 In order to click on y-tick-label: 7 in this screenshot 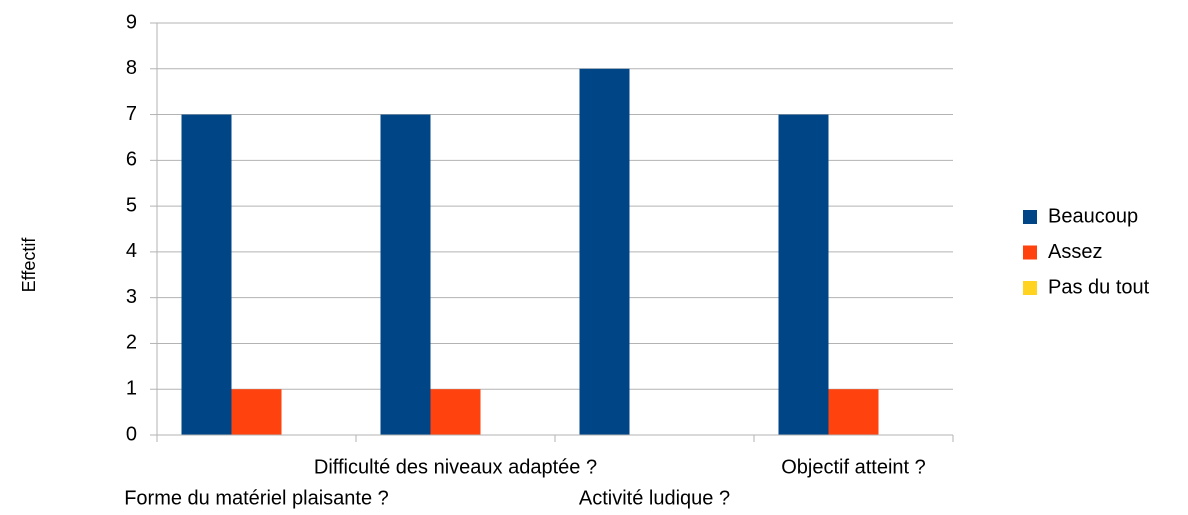, I will do `click(131, 114)`.